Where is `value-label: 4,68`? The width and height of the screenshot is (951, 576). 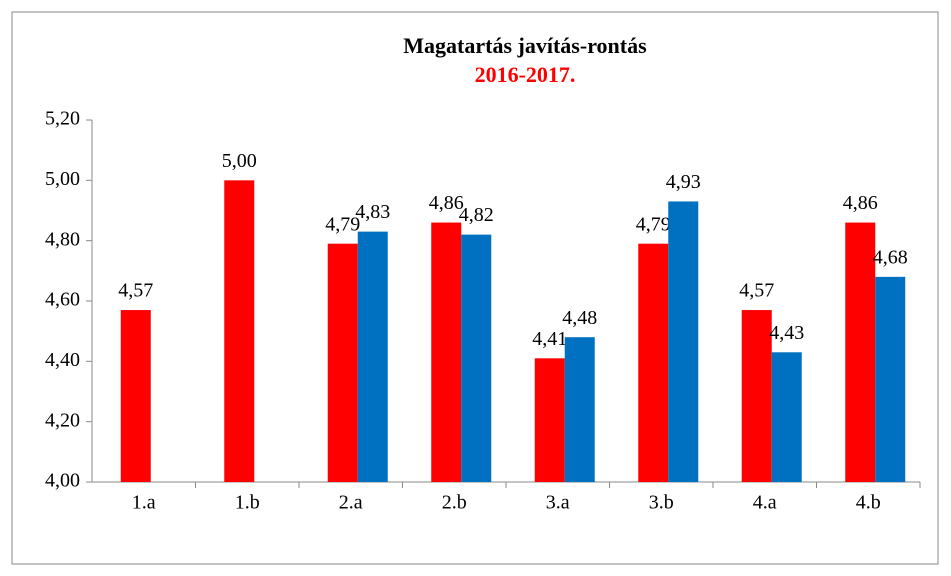
value-label: 4,68 is located at coordinates (890, 257).